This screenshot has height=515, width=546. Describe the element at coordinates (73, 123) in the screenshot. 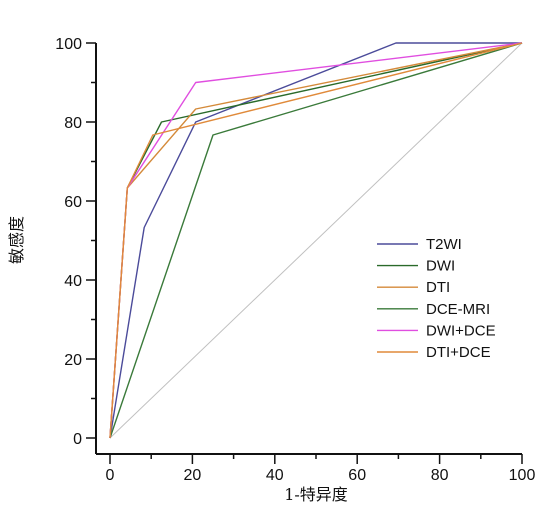

I see `y-tick-label: 80` at that location.